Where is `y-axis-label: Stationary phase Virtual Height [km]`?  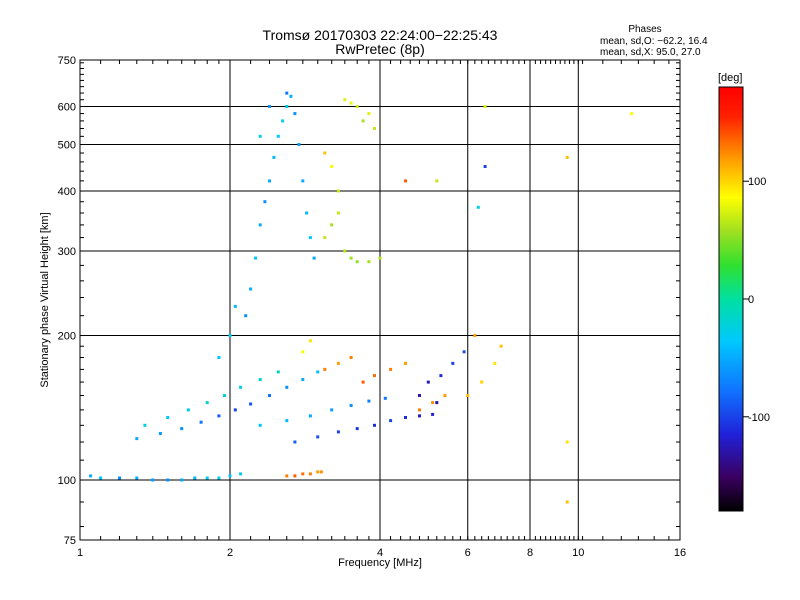 y-axis-label: Stationary phase Virtual Height [km] is located at coordinates (45, 299).